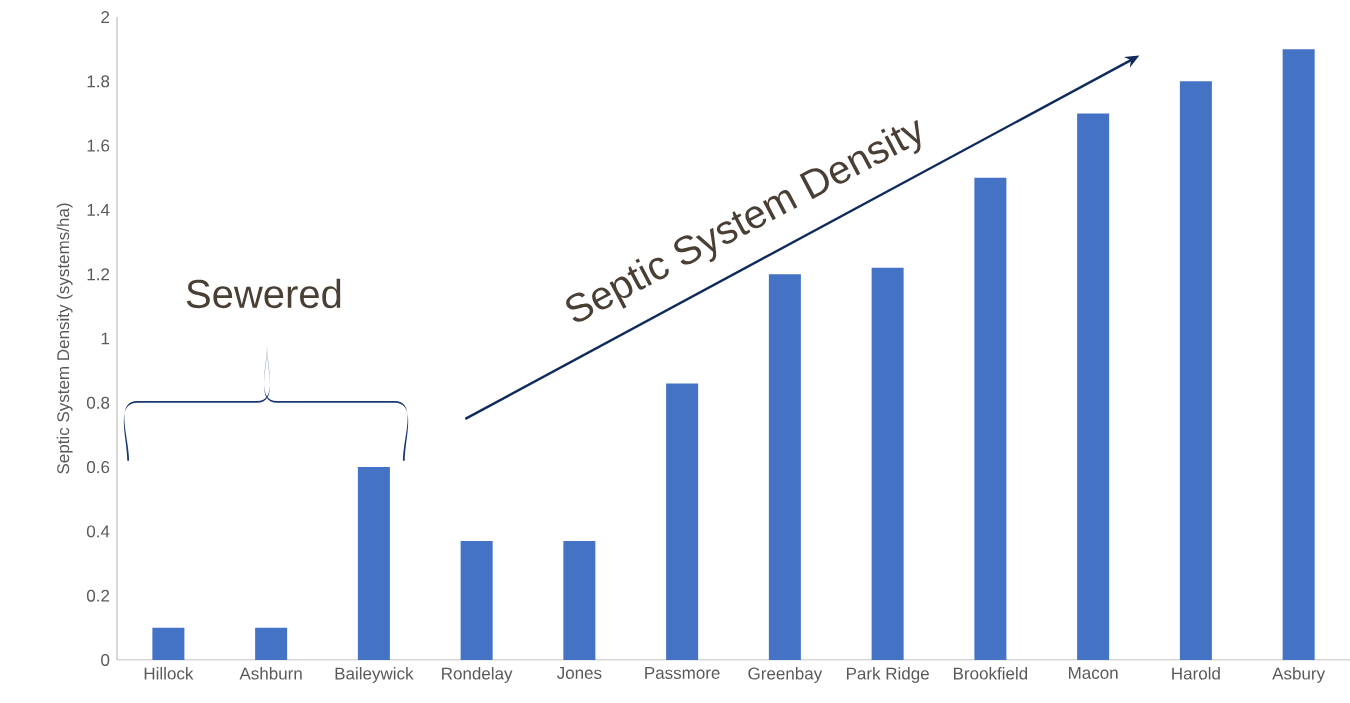 The image size is (1350, 703). Describe the element at coordinates (98, 210) in the screenshot. I see `y-tick-label: 1.4` at that location.